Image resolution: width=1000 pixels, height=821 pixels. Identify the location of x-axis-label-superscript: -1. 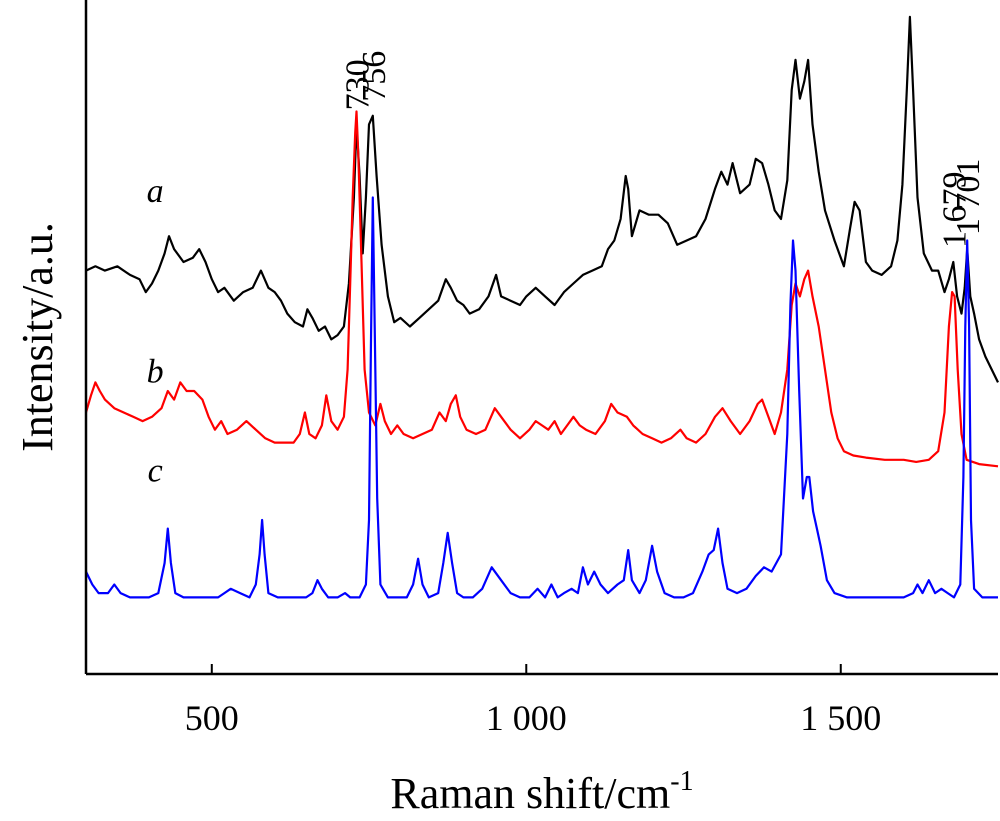
(681, 781).